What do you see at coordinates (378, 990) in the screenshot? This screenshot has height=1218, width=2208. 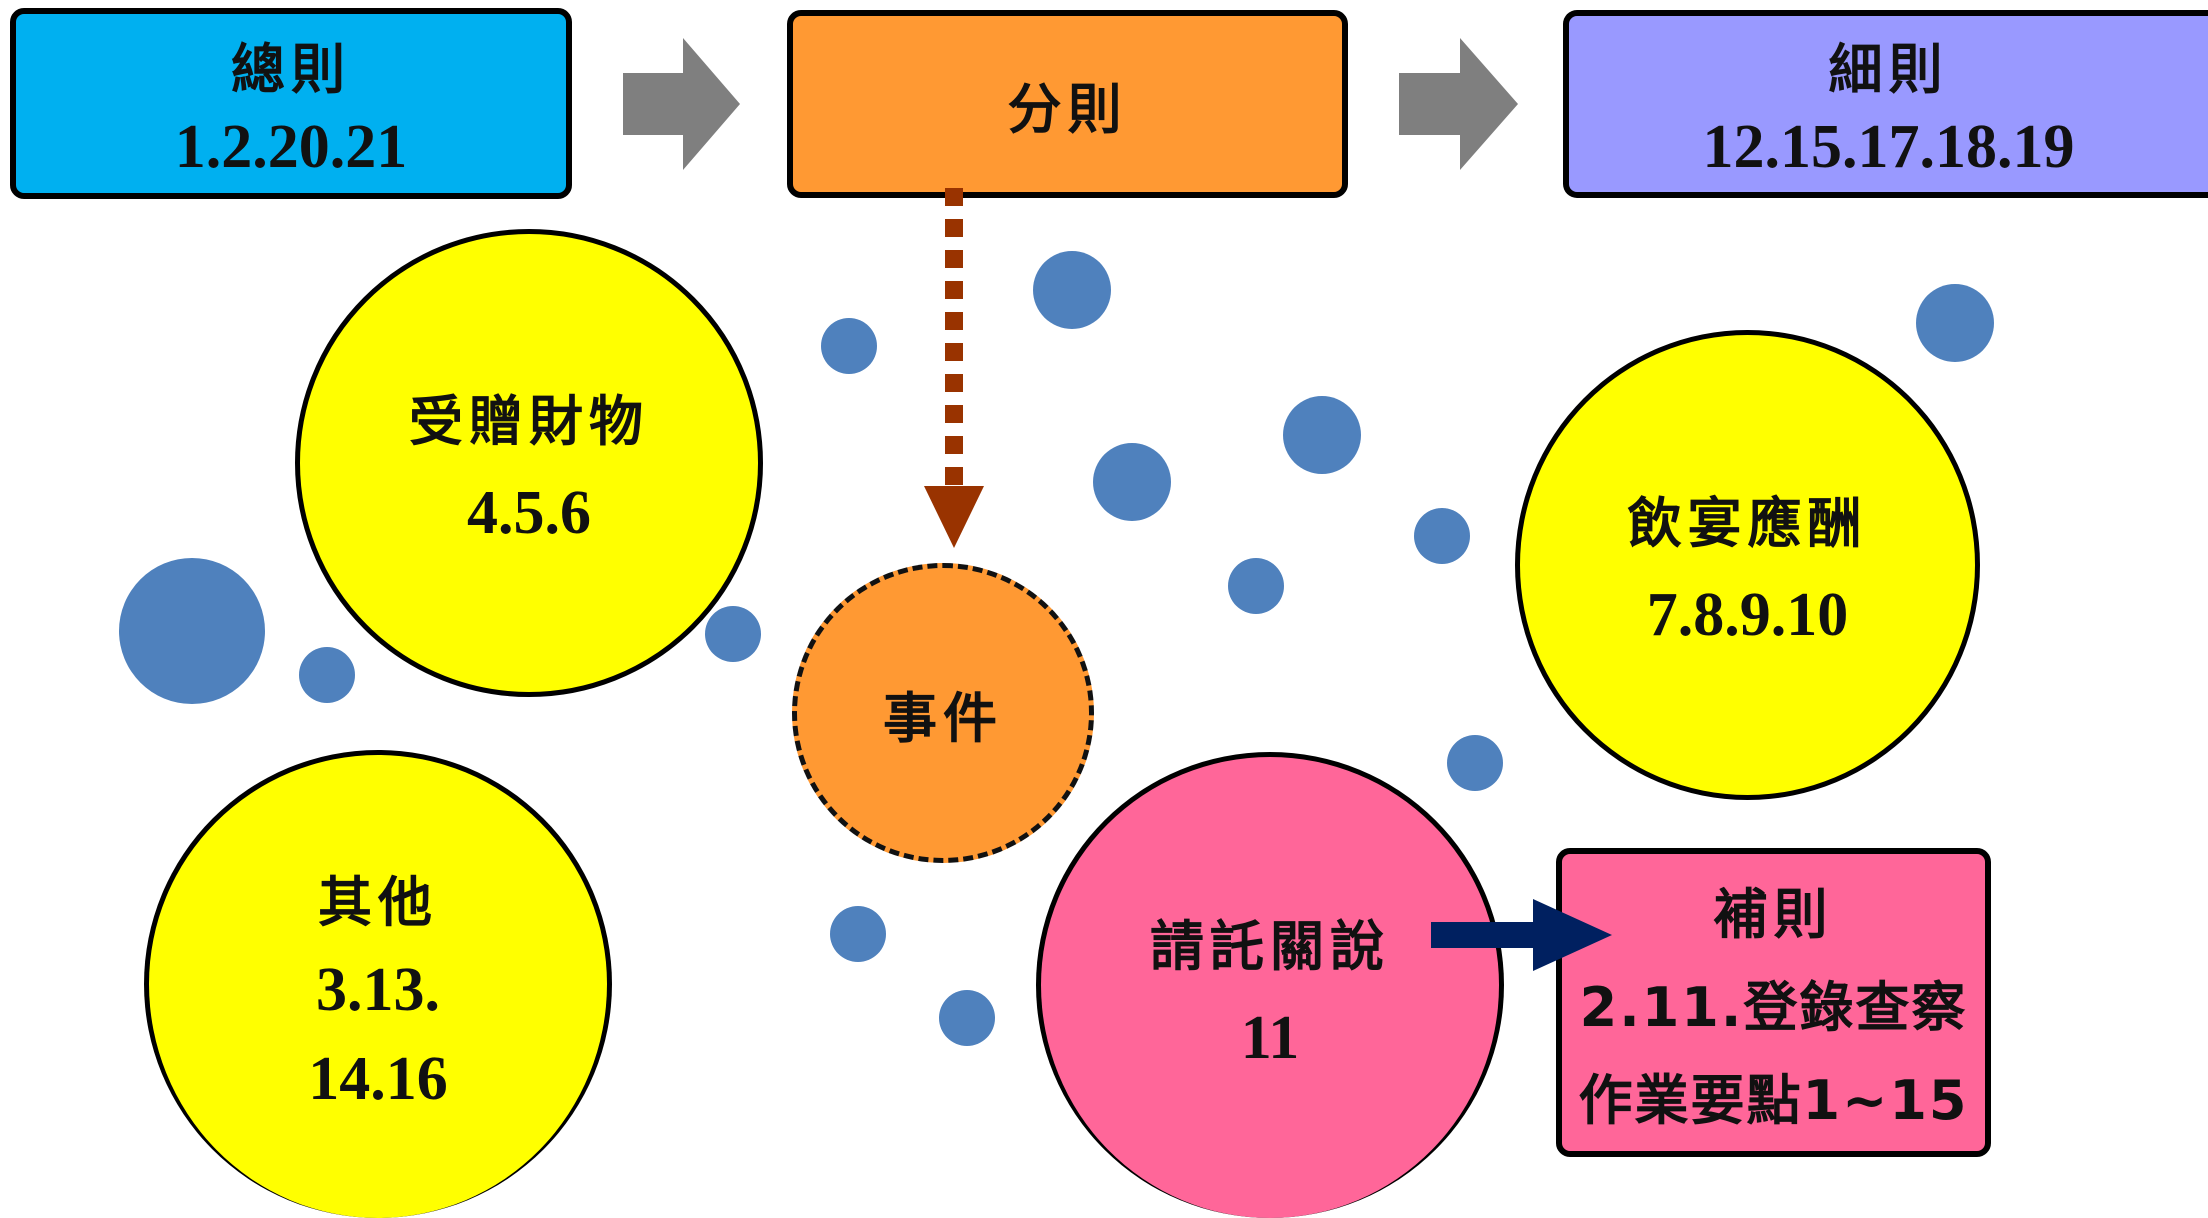 I see `others-line1: 3.13.` at bounding box center [378, 990].